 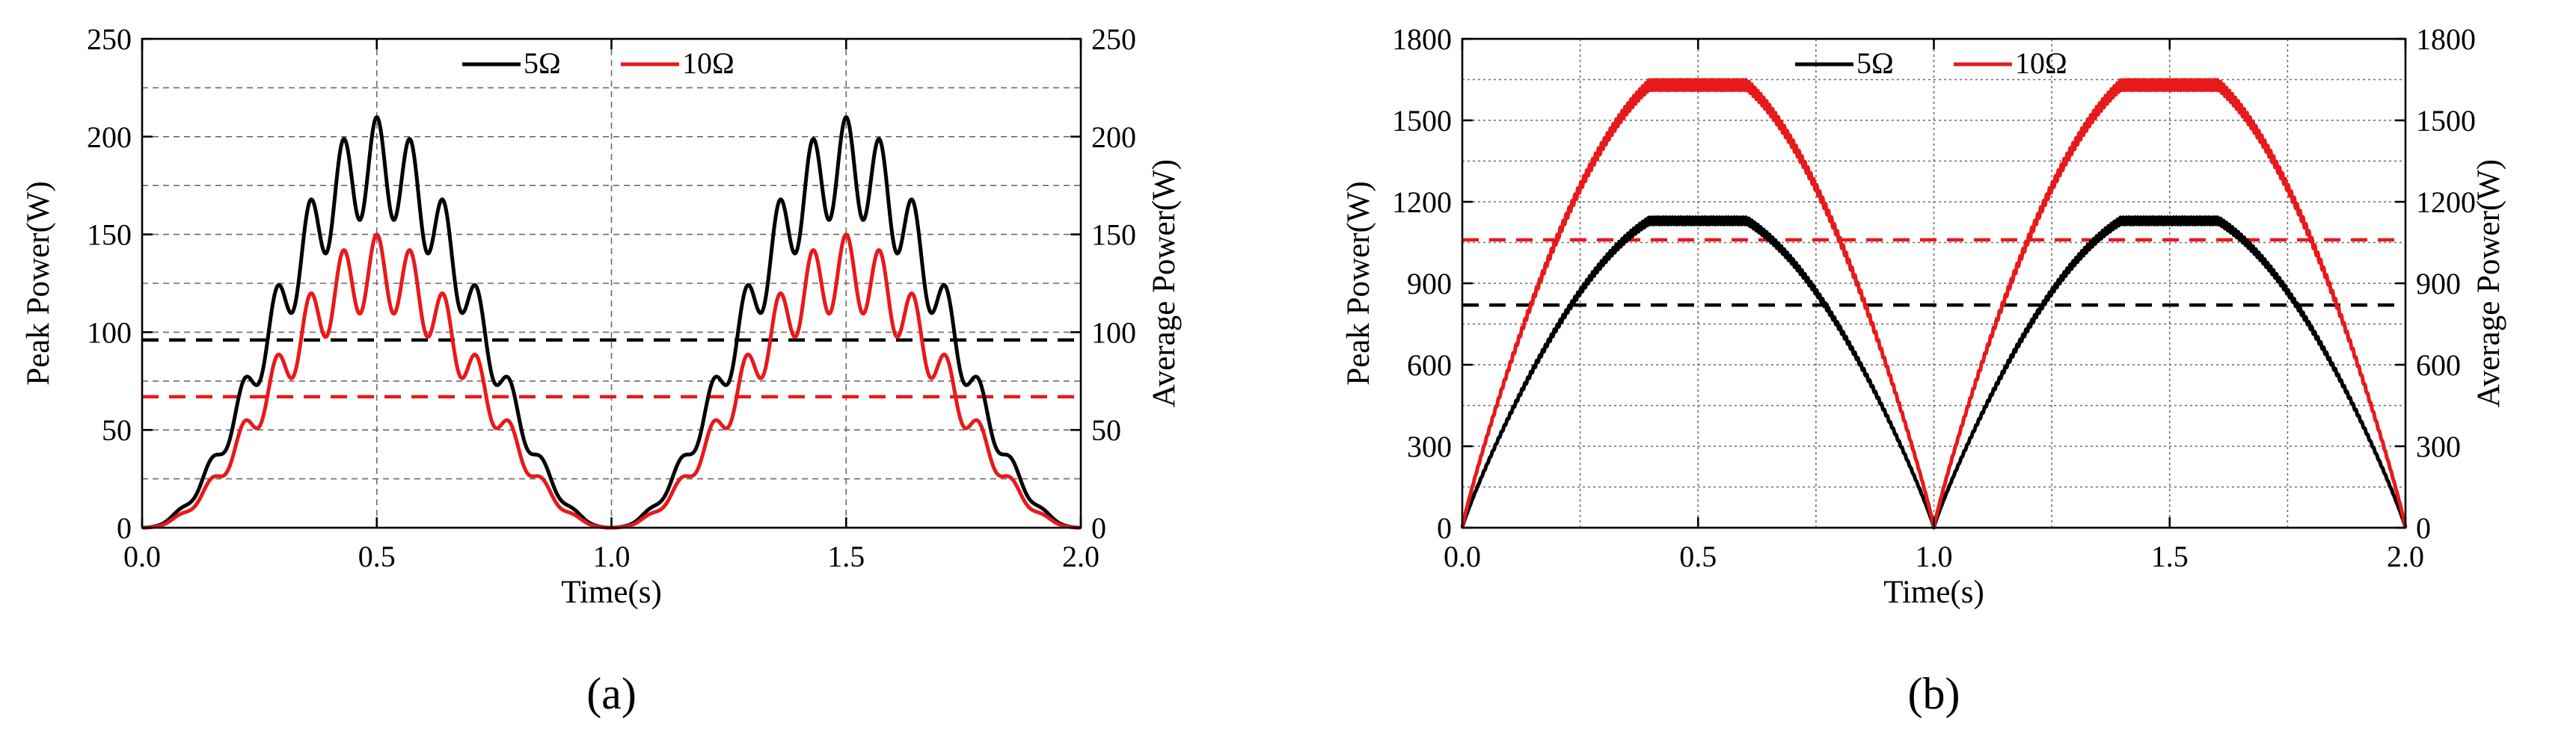 I want to click on y-tick-label: 600, so click(x=1429, y=365).